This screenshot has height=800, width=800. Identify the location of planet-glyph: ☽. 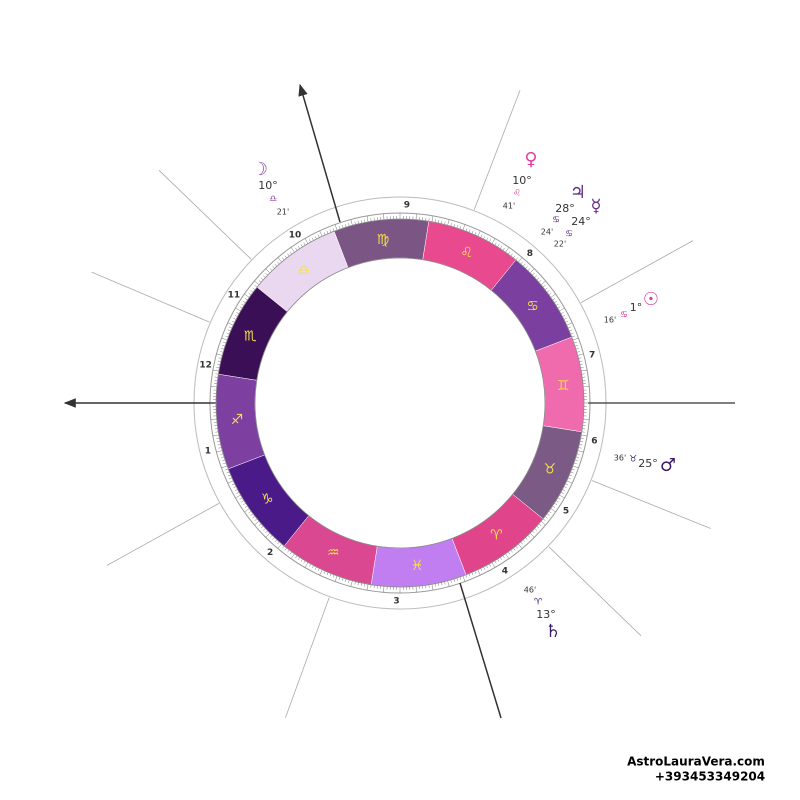
(260, 169).